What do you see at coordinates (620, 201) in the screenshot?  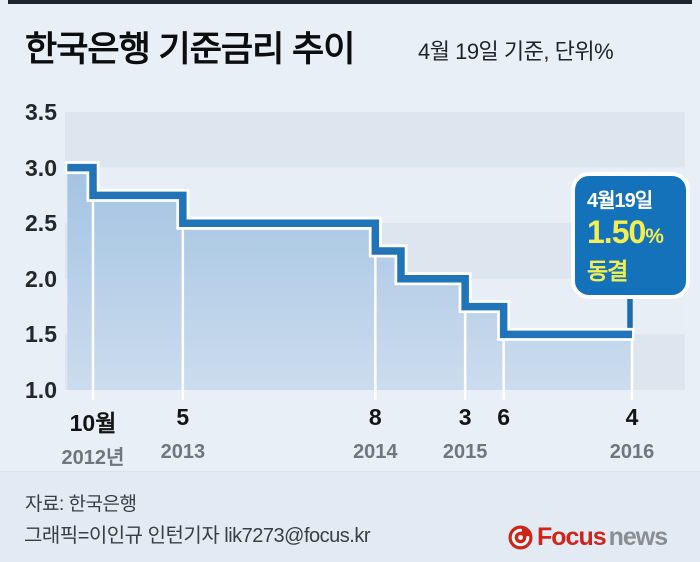 I see `callout-date: 4월19일` at bounding box center [620, 201].